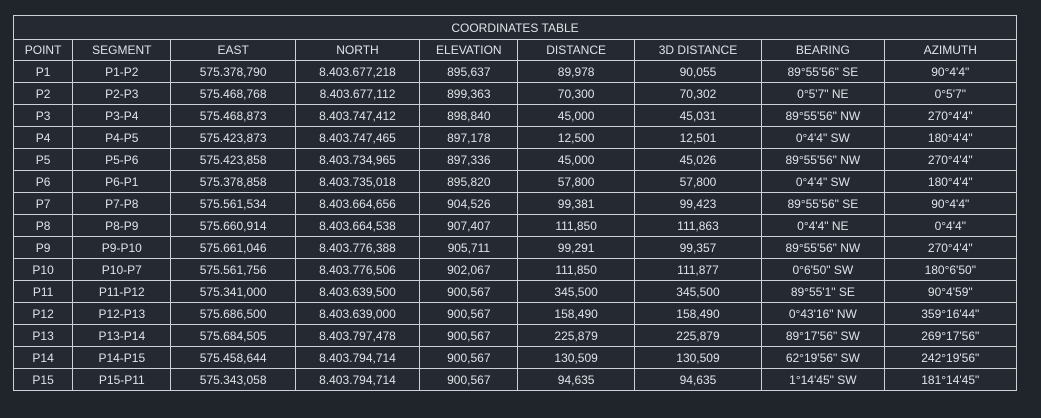 Image resolution: width=1041 pixels, height=418 pixels. What do you see at coordinates (357, 93) in the screenshot?
I see `table-cell: 8.403.677,112` at bounding box center [357, 93].